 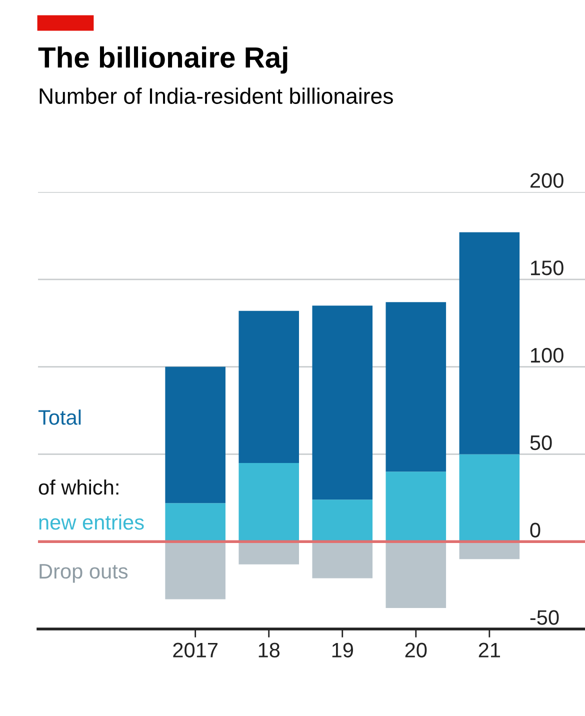 What do you see at coordinates (416, 650) in the screenshot?
I see `x-tick-label: 20` at bounding box center [416, 650].